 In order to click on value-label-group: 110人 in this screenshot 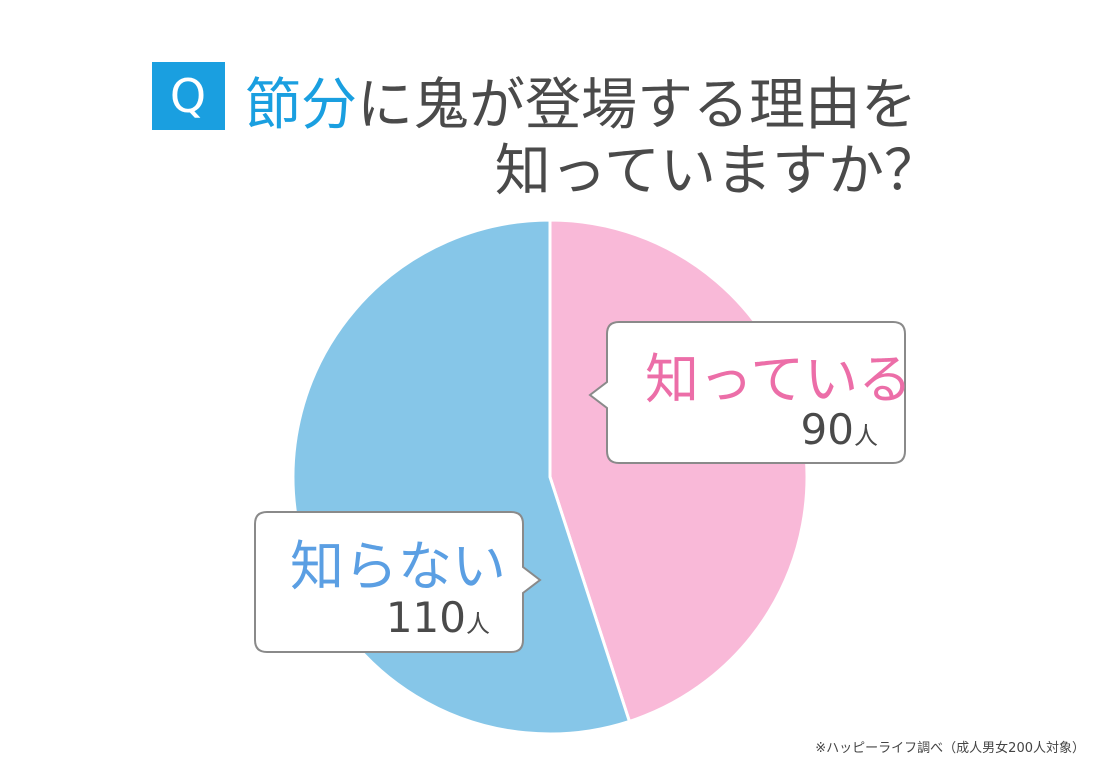, I will do `click(438, 617)`.